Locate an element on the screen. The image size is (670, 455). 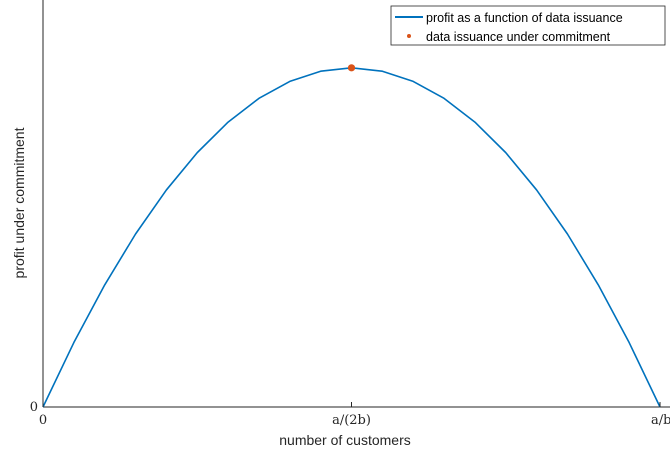
y-ticks: 0 is located at coordinates (34, 407).